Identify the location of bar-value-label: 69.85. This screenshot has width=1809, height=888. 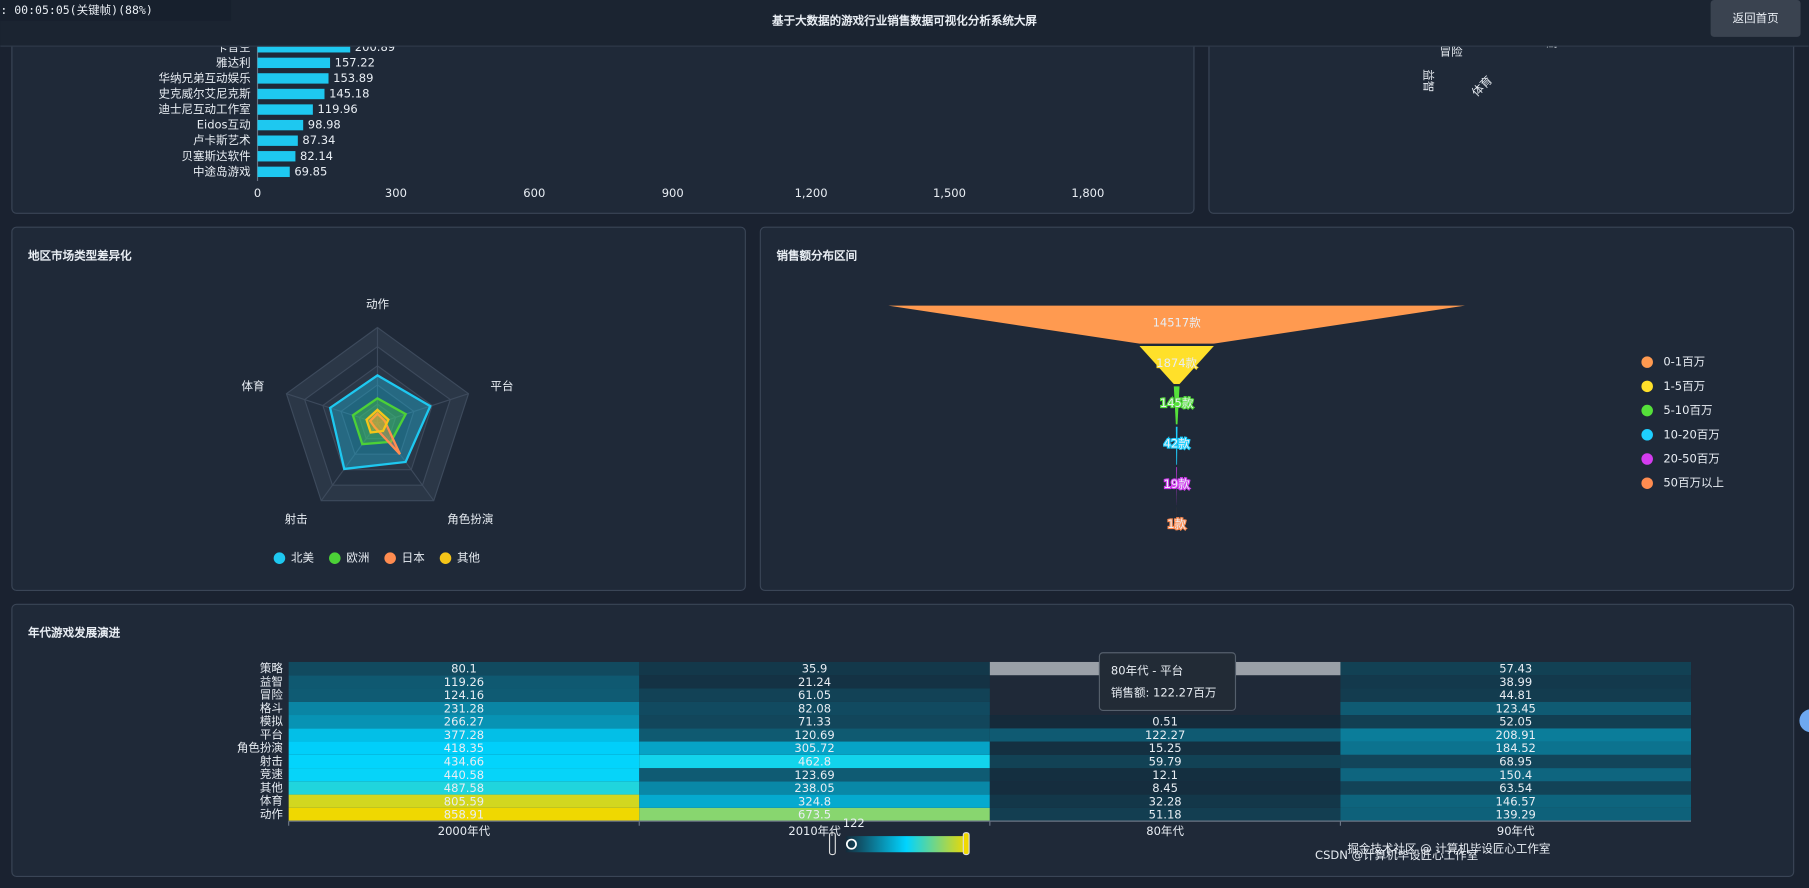
(310, 171).